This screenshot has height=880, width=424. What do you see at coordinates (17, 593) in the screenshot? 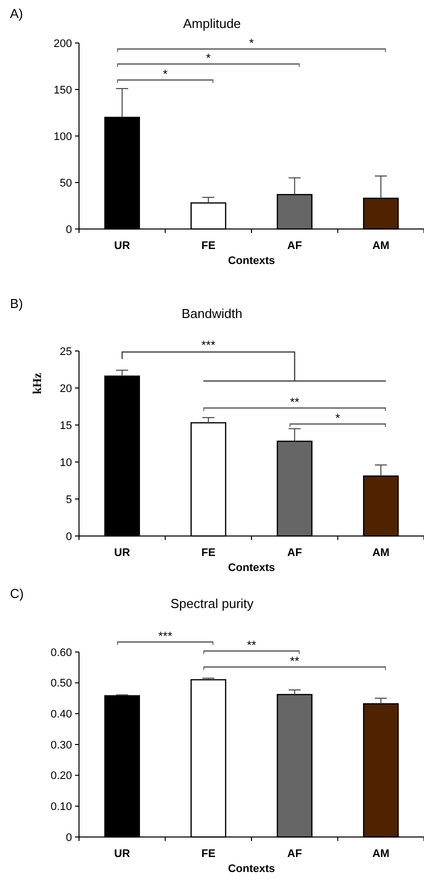
I see `text: C)` at bounding box center [17, 593].